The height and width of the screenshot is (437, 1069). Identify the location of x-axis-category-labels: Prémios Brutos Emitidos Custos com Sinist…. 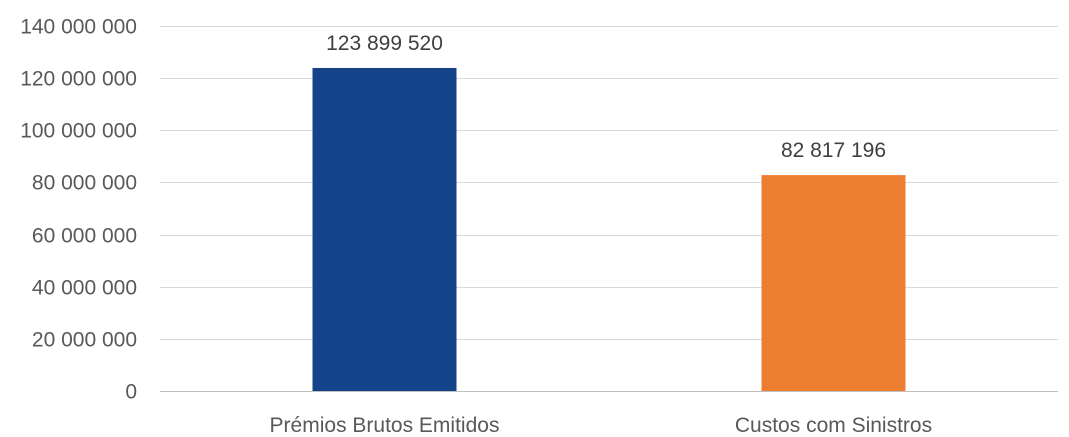
(601, 425).